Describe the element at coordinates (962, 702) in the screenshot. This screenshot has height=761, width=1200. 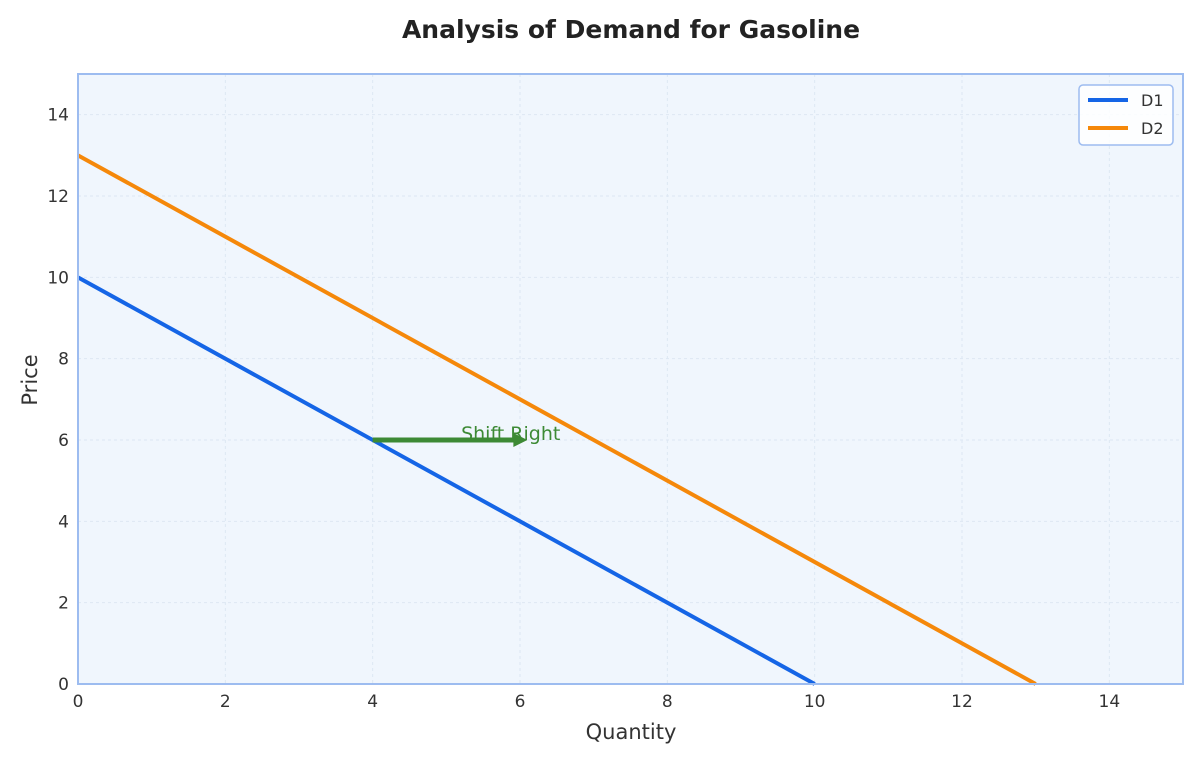
I see `x-tick-label: 12` at that location.